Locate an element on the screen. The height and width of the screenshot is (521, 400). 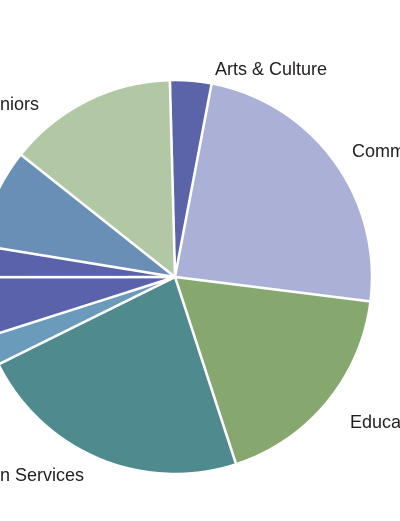
slice-label: Arts & Culture is located at coordinates (271, 69).